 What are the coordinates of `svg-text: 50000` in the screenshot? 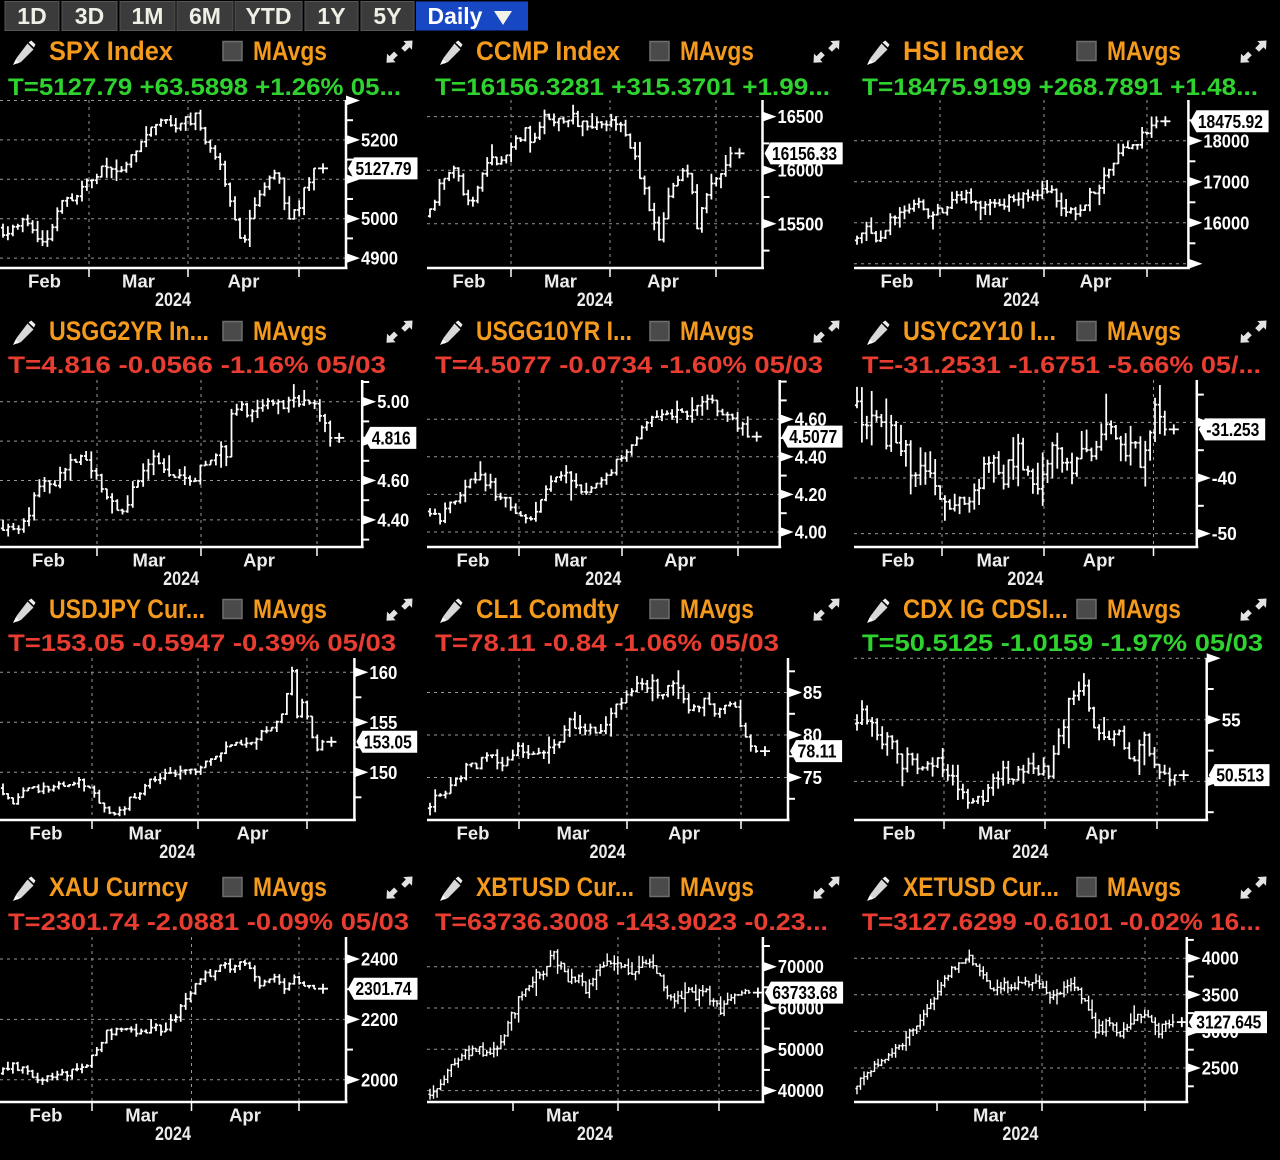 It's located at (801, 1050).